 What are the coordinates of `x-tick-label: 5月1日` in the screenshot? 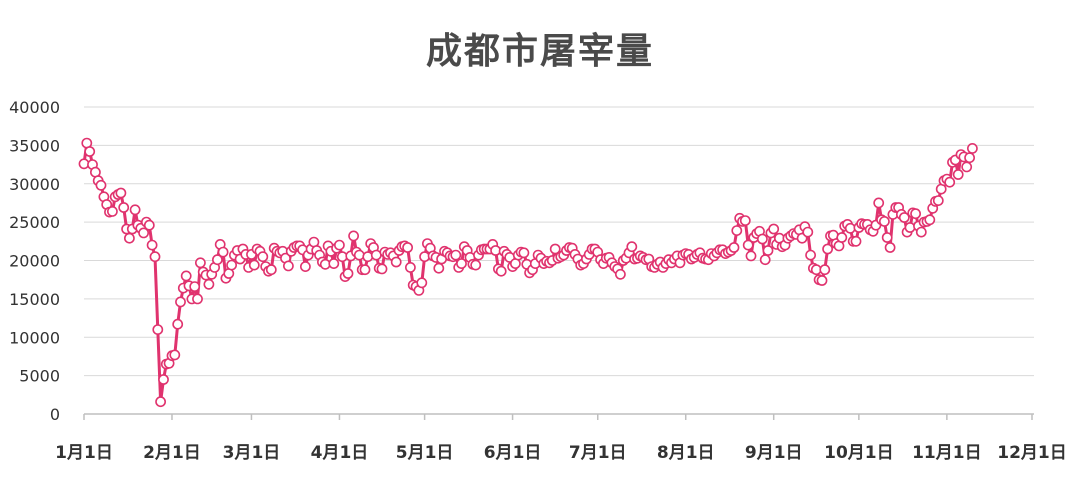 It's located at (425, 453).